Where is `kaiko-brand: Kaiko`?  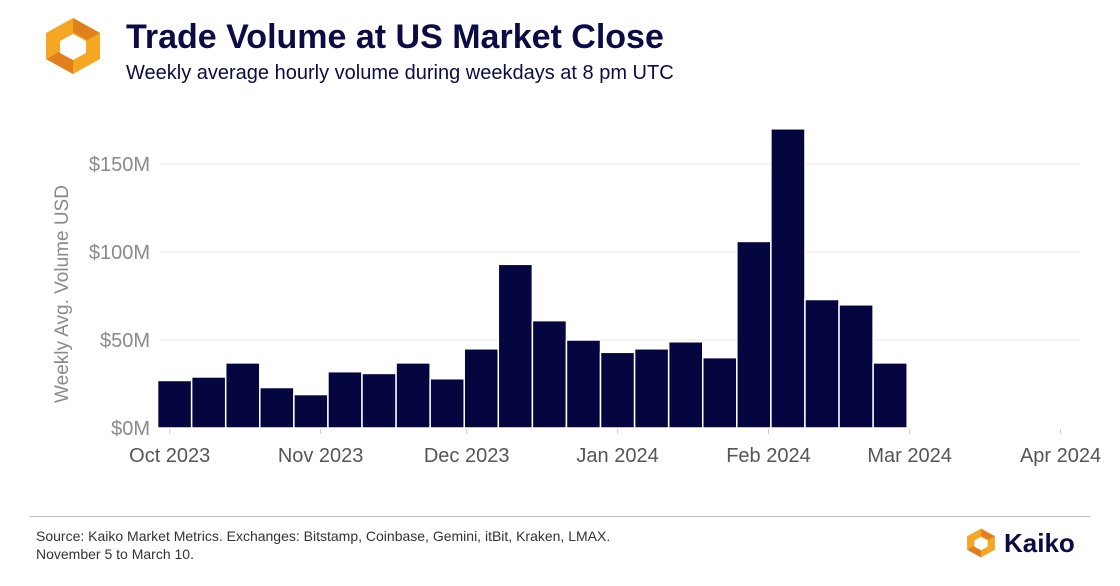
kaiko-brand: Kaiko is located at coordinates (1019, 543).